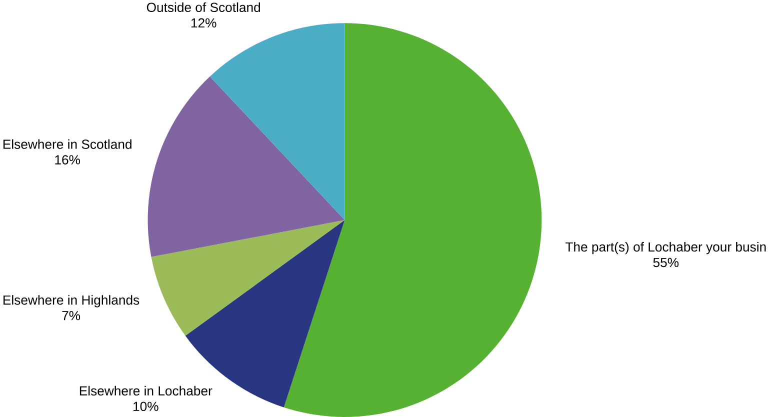  I want to click on slice-label: The part(s) of Lochaber your busin, so click(665, 248).